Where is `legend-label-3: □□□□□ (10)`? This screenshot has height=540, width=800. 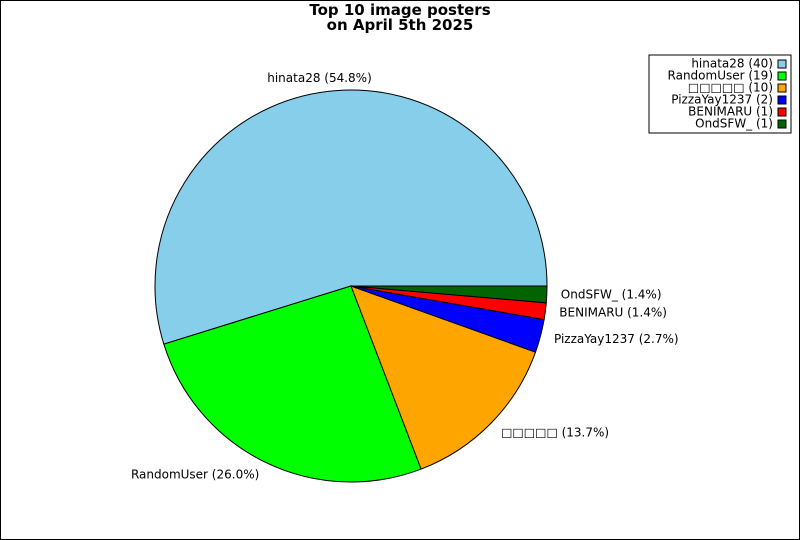 legend-label-3: □□□□□ (10) is located at coordinates (730, 88).